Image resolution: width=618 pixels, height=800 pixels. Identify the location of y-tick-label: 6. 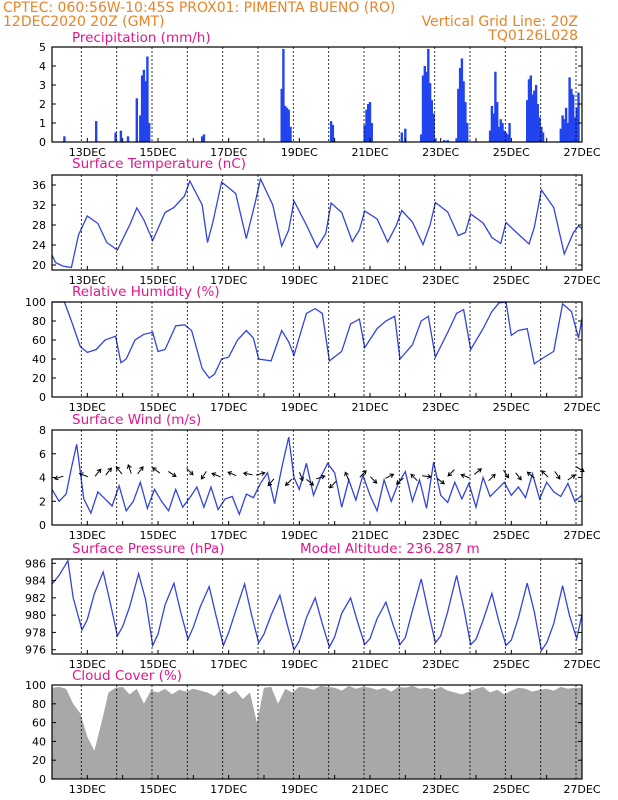
(42, 454).